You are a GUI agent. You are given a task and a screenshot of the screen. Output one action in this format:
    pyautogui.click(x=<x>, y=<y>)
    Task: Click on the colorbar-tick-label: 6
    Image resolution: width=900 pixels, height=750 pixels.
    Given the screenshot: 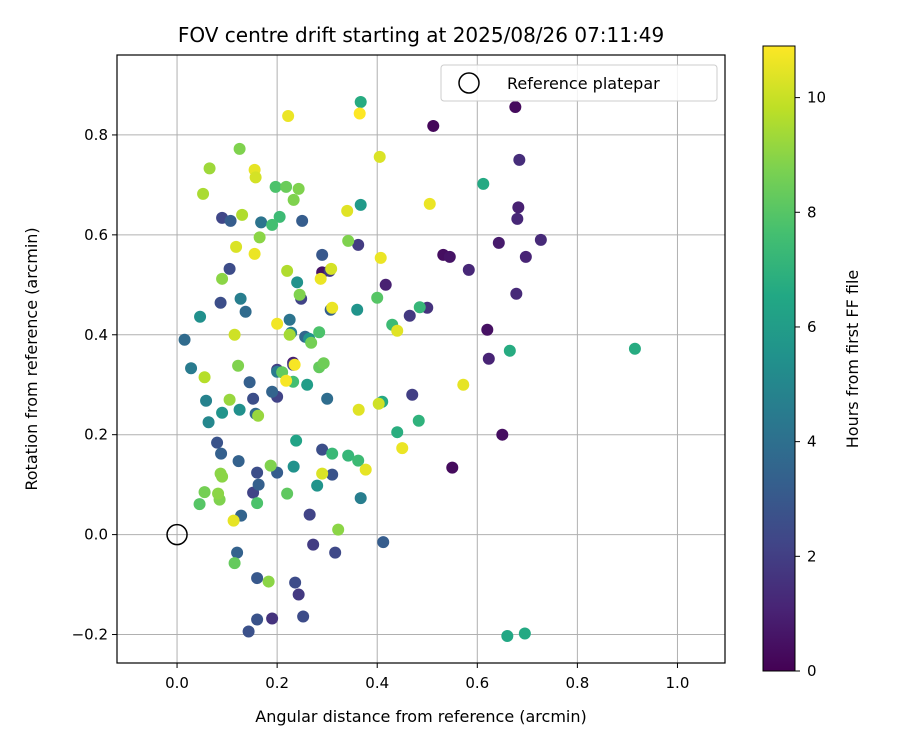 What is the action you would take?
    pyautogui.click(x=812, y=327)
    